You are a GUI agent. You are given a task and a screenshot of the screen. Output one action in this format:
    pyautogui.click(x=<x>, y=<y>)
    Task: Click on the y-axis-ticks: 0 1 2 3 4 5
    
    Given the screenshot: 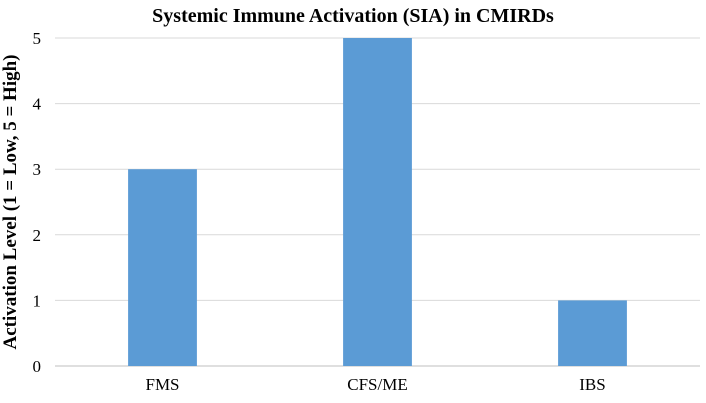 What is the action you would take?
    pyautogui.click(x=37, y=202)
    